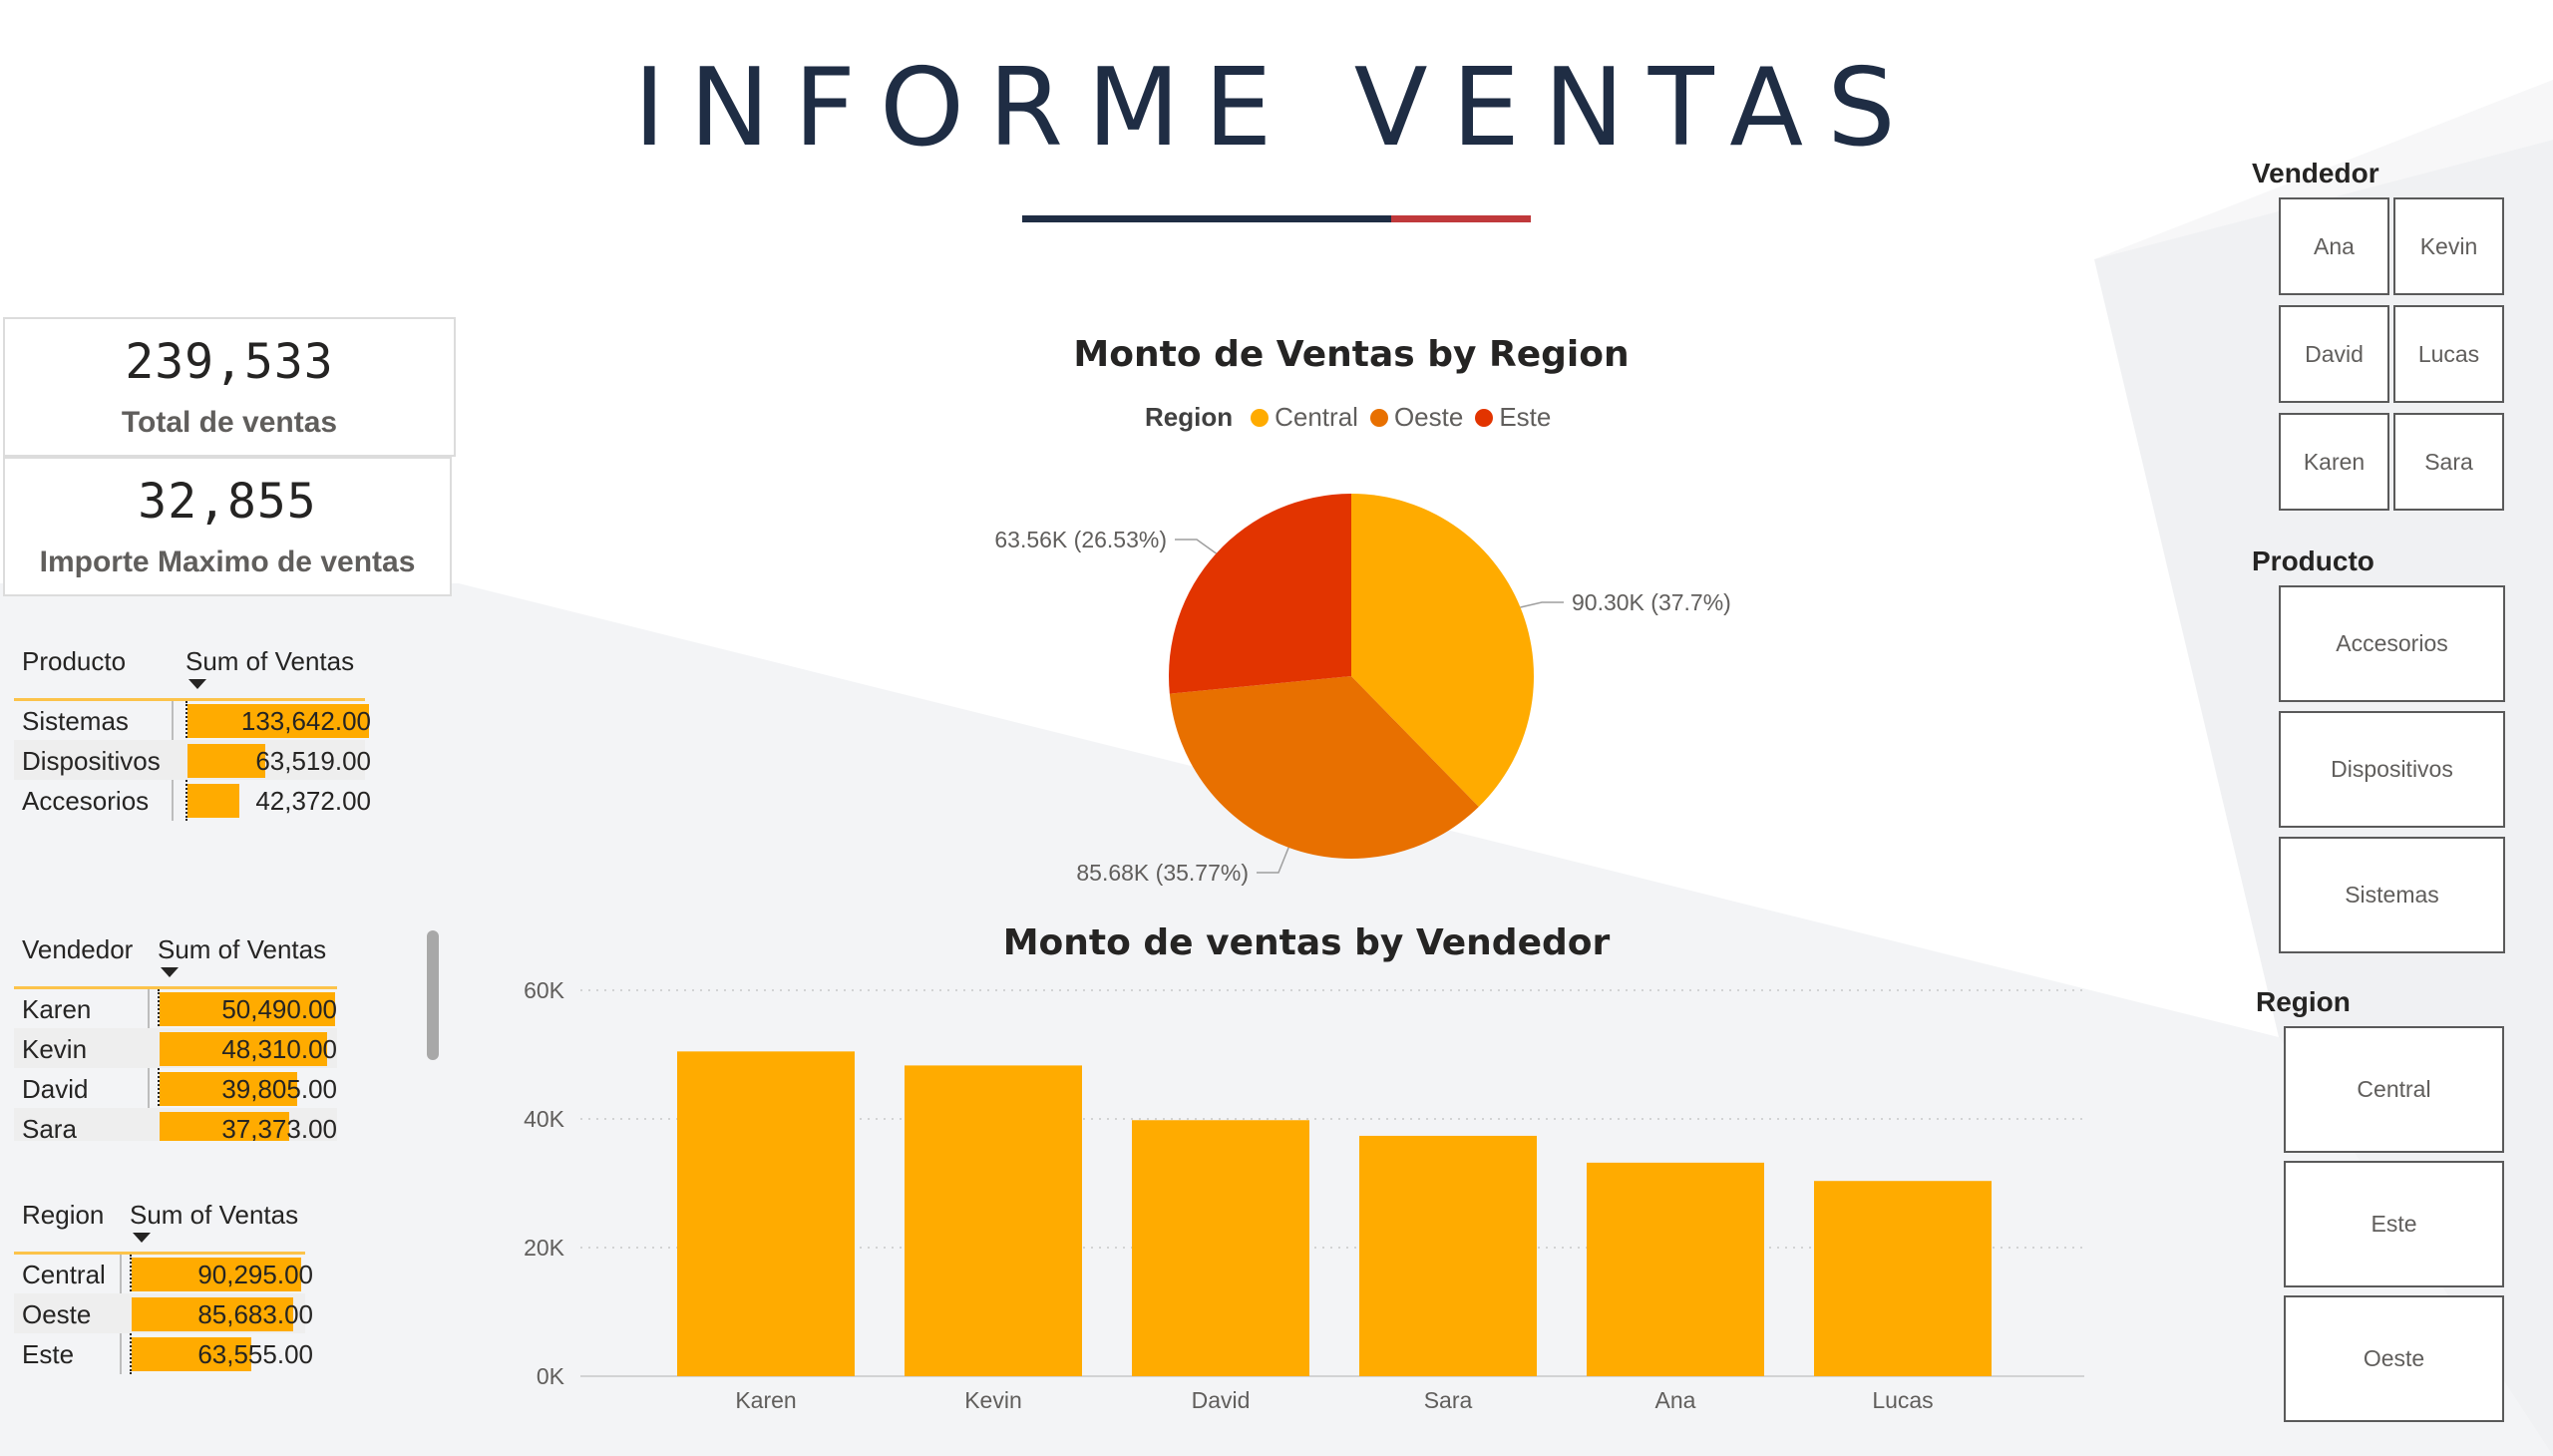  What do you see at coordinates (2392, 769) in the screenshot?
I see `slicer-item-dispositivos: Dispositivos` at bounding box center [2392, 769].